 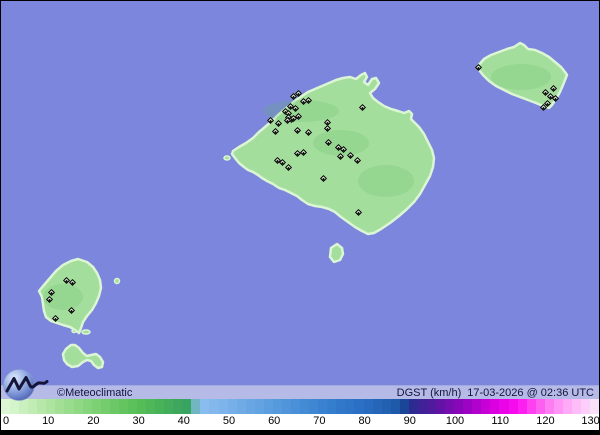 I want to click on copyright-label: ©Meteoclimatic, so click(x=95, y=392).